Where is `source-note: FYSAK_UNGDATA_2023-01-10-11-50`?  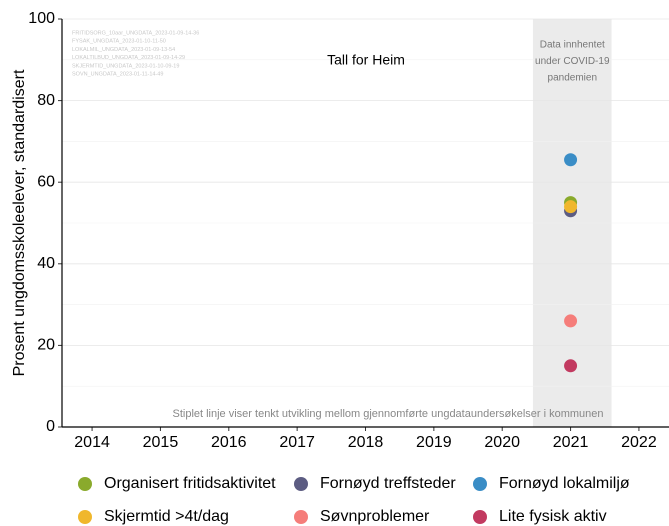 source-note: FYSAK_UNGDATA_2023-01-10-11-50 is located at coordinates (119, 42).